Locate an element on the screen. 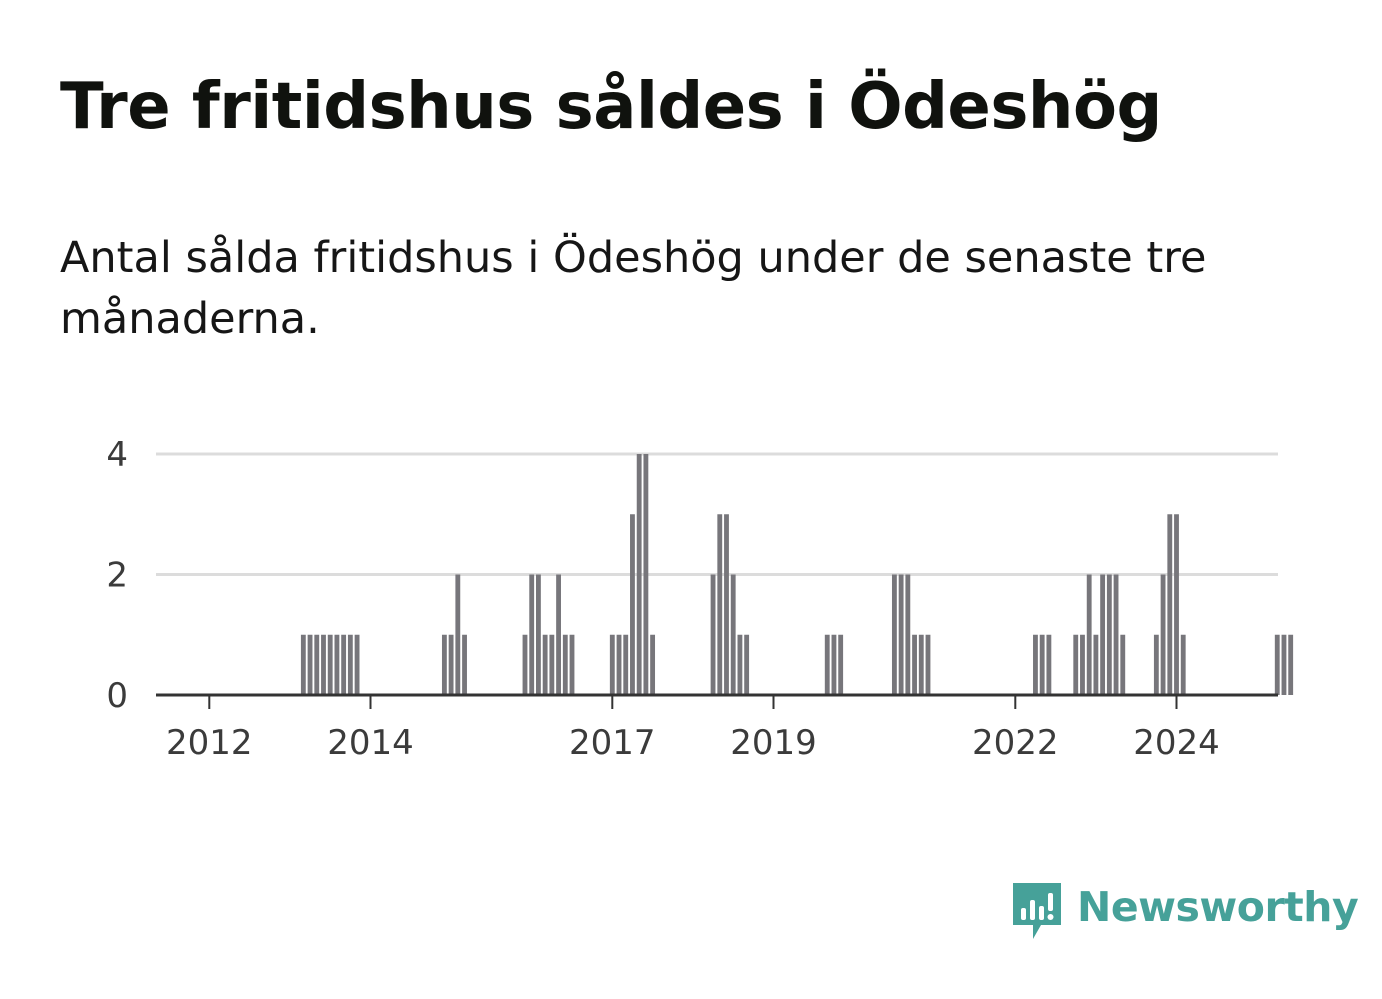  brand-name: Newsworthy is located at coordinates (1218, 907).